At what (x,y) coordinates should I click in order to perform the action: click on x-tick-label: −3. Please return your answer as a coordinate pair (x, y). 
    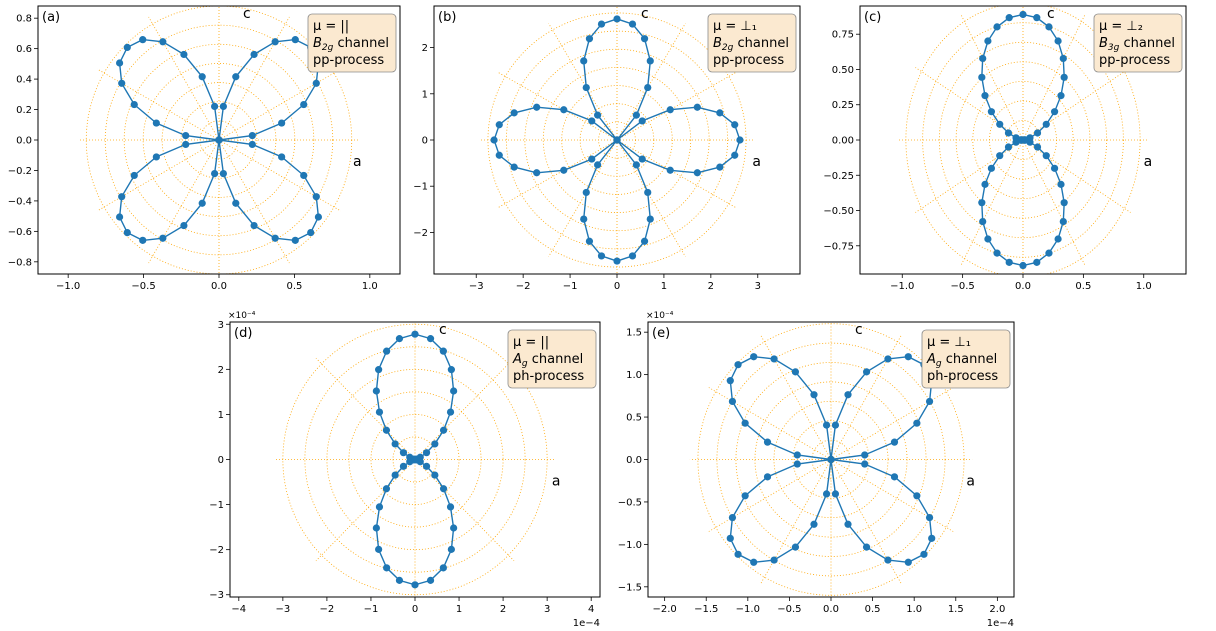
    Looking at the image, I should click on (282, 609).